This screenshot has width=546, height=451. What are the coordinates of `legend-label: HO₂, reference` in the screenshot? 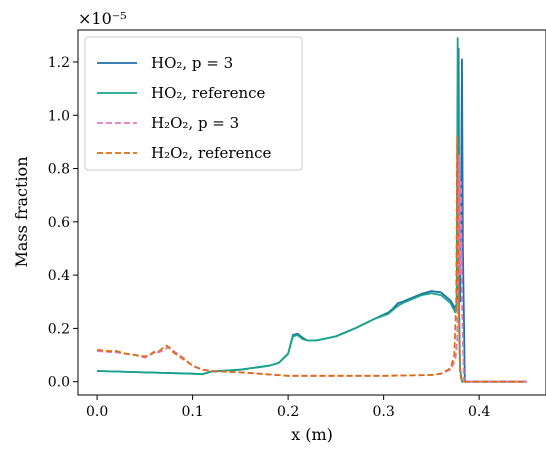 It's located at (208, 93).